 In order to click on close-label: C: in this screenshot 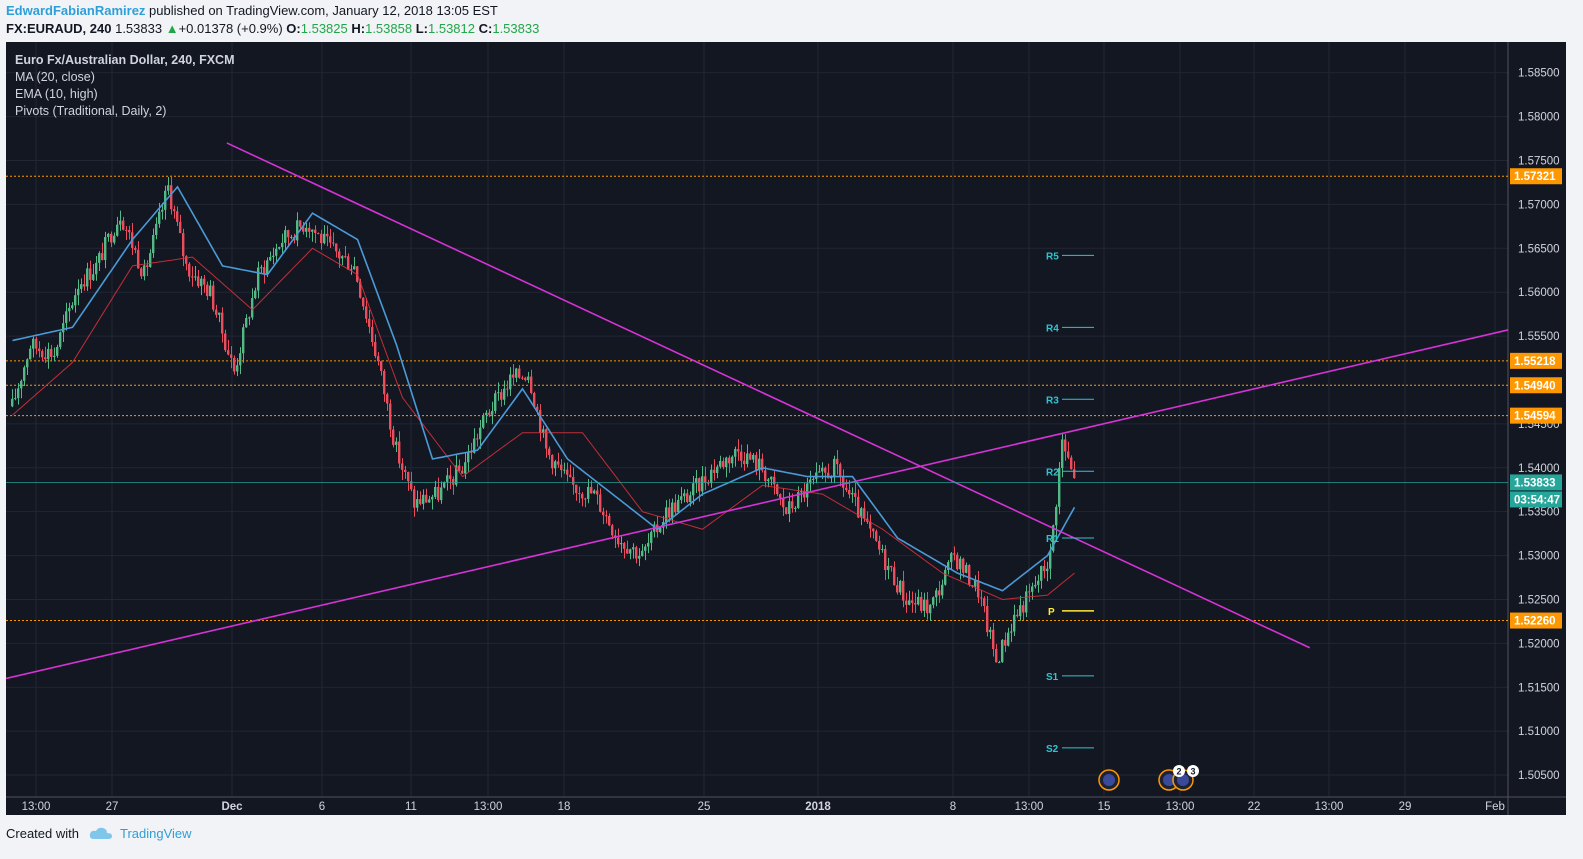, I will do `click(485, 28)`.